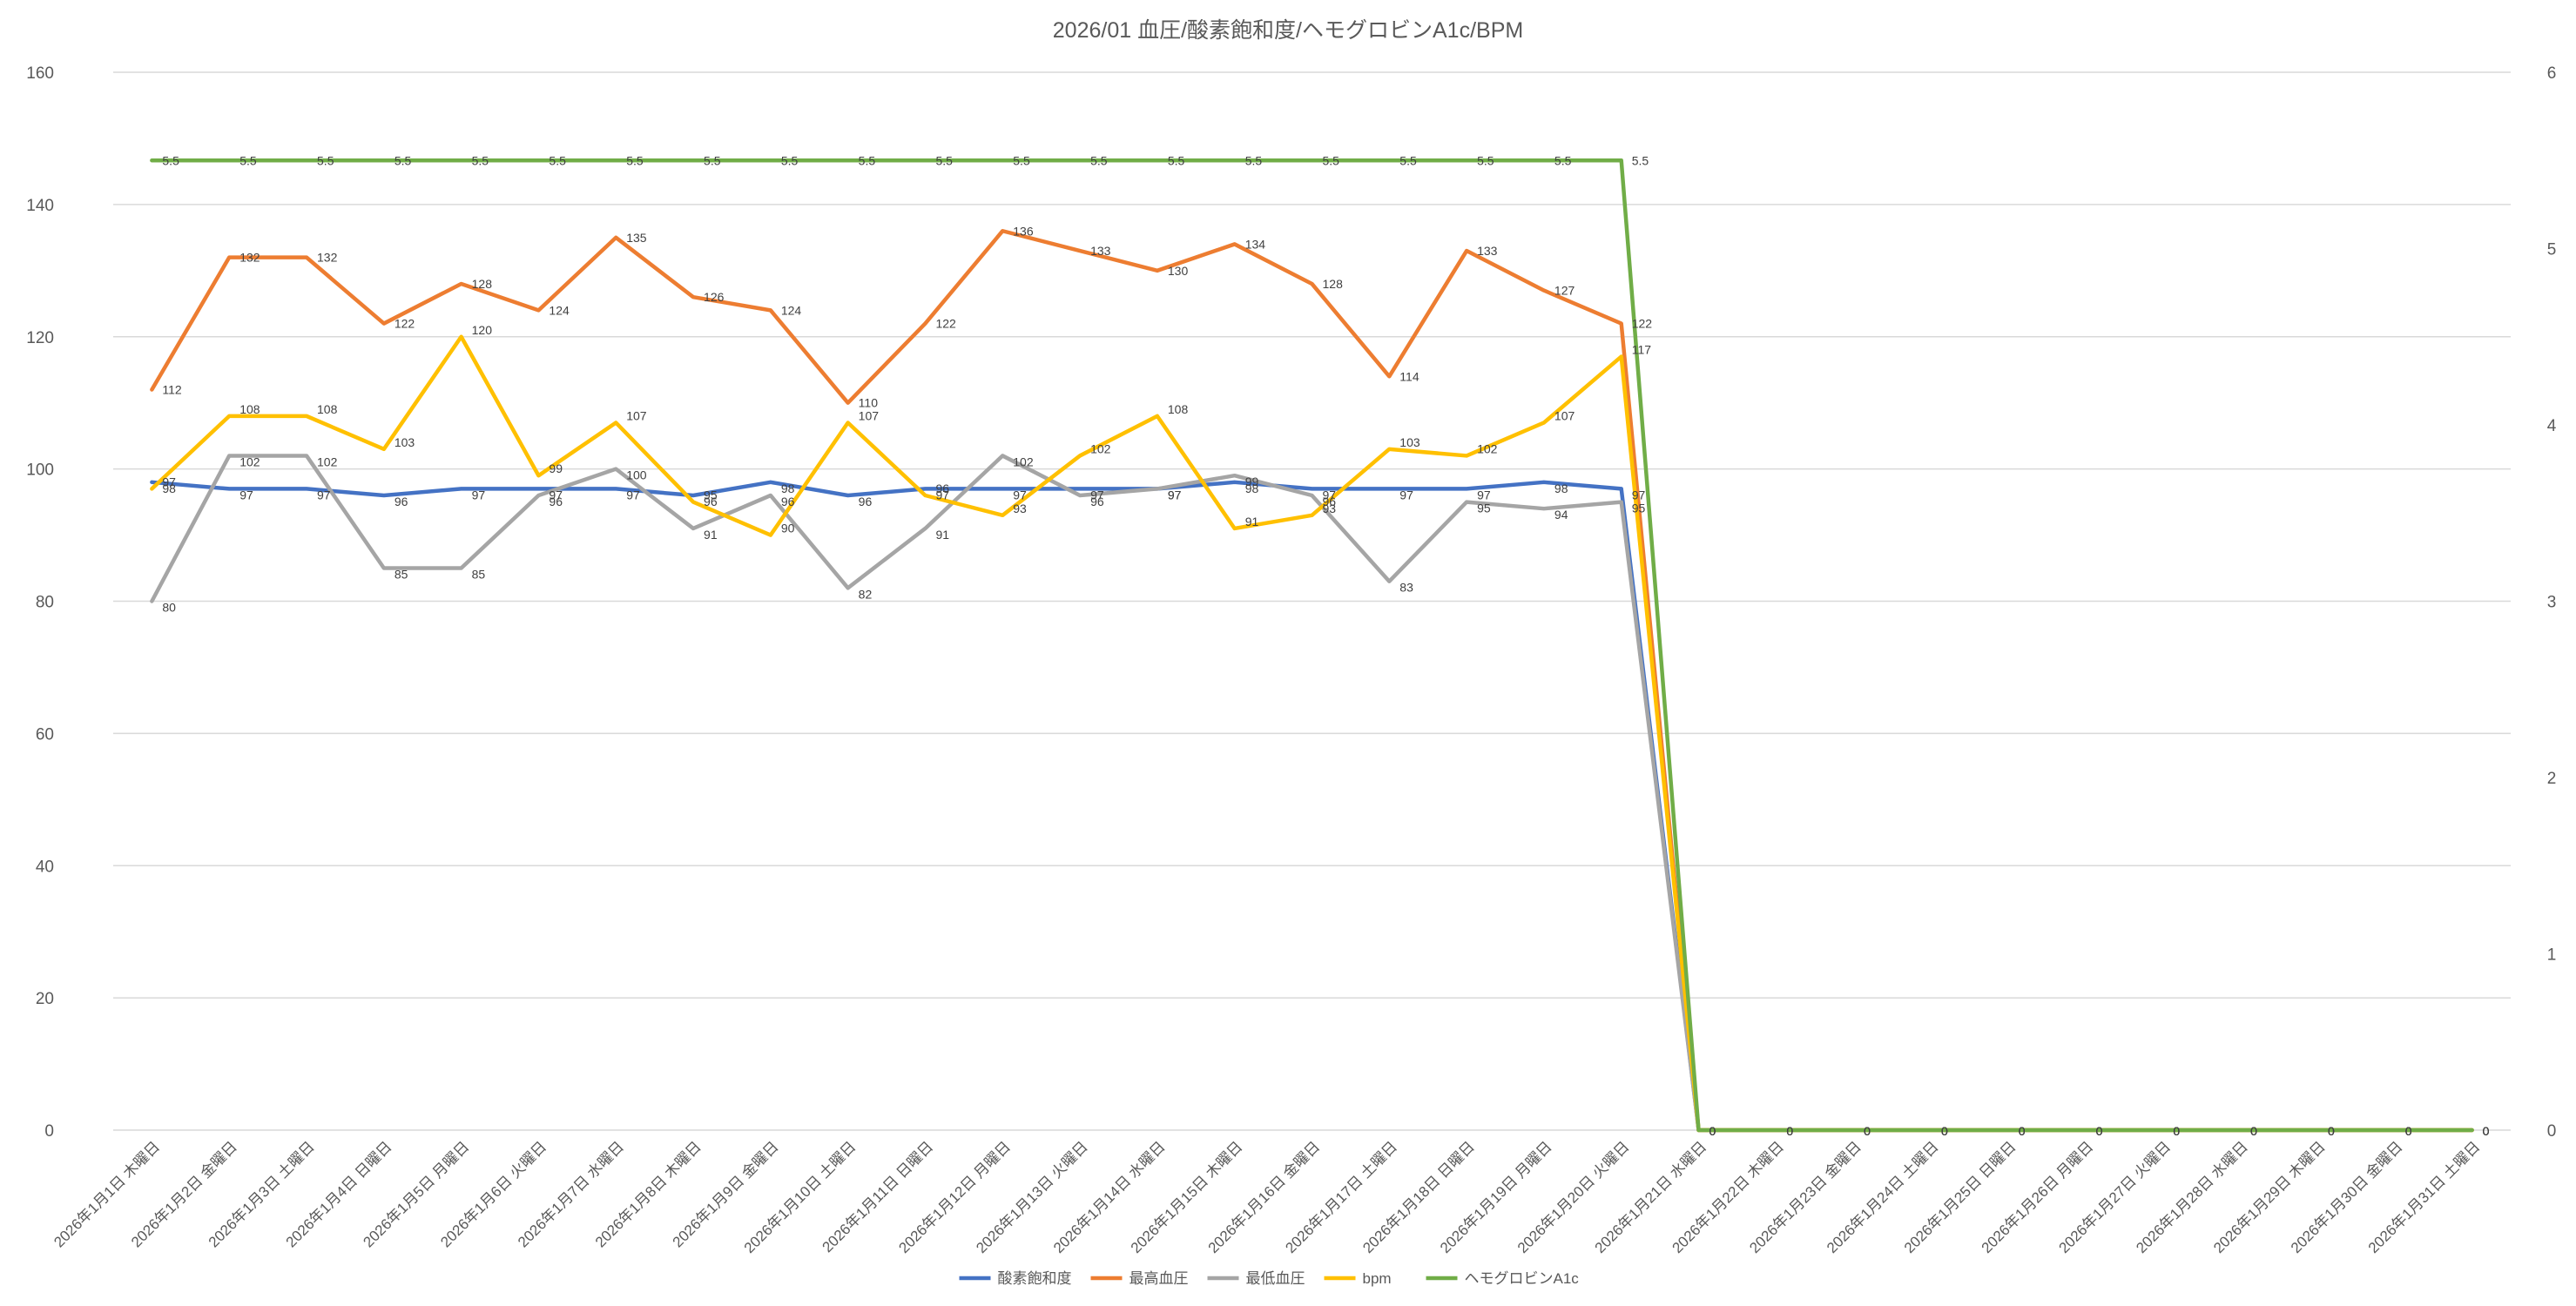 This screenshot has height=1306, width=2576. What do you see at coordinates (714, 297) in the screenshot?
I see `data-label: 126` at bounding box center [714, 297].